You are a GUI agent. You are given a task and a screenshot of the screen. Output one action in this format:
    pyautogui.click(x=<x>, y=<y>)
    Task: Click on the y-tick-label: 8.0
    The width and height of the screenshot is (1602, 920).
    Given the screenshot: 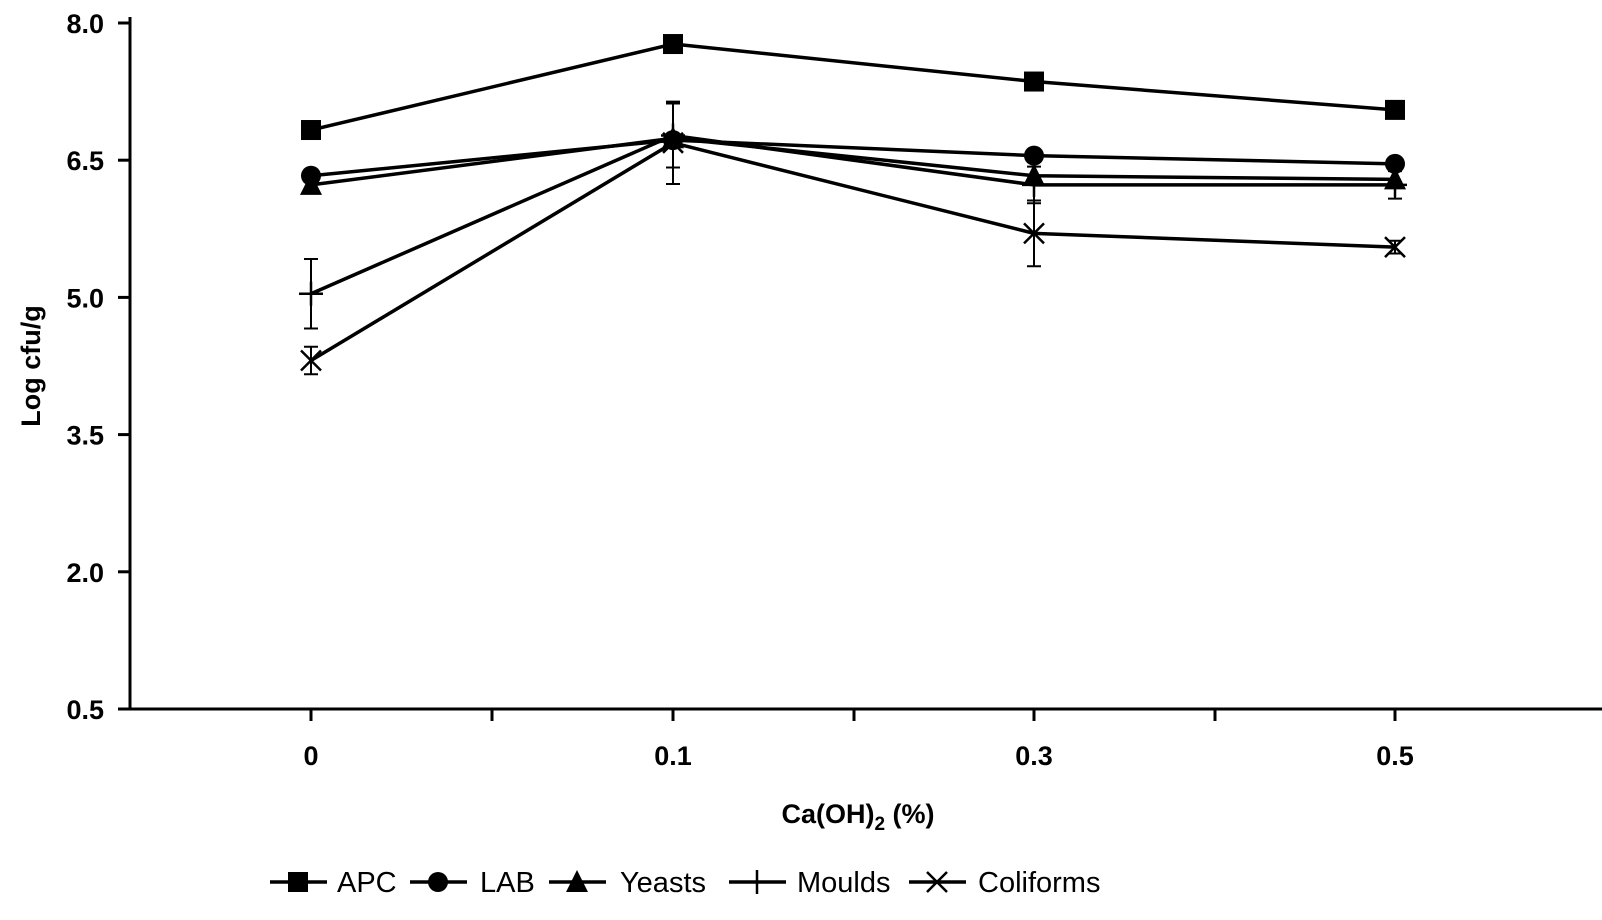 What is the action you would take?
    pyautogui.click(x=85, y=24)
    